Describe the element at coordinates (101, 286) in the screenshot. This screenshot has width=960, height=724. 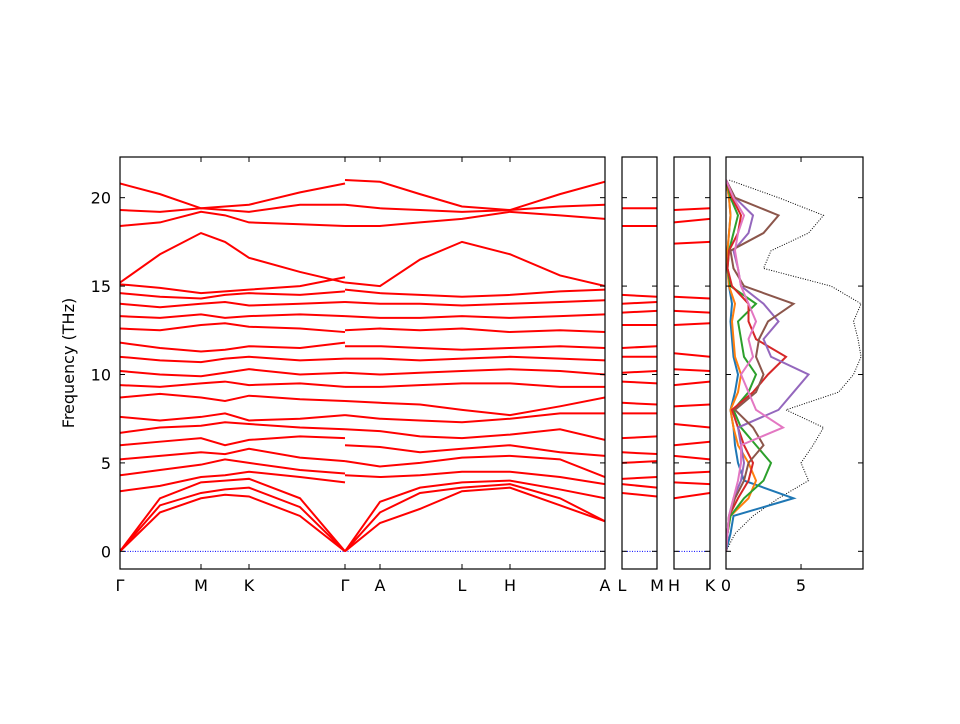
I see `y-tick-label: 15` at that location.